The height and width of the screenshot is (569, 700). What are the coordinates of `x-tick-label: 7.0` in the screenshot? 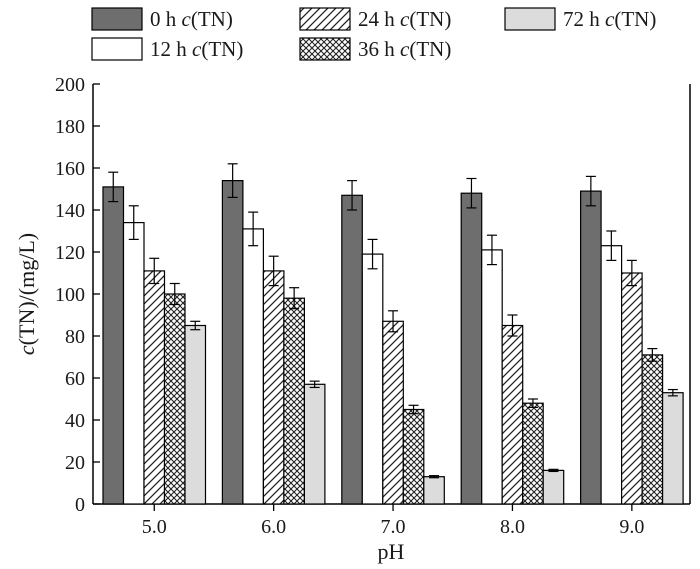 It's located at (393, 527).